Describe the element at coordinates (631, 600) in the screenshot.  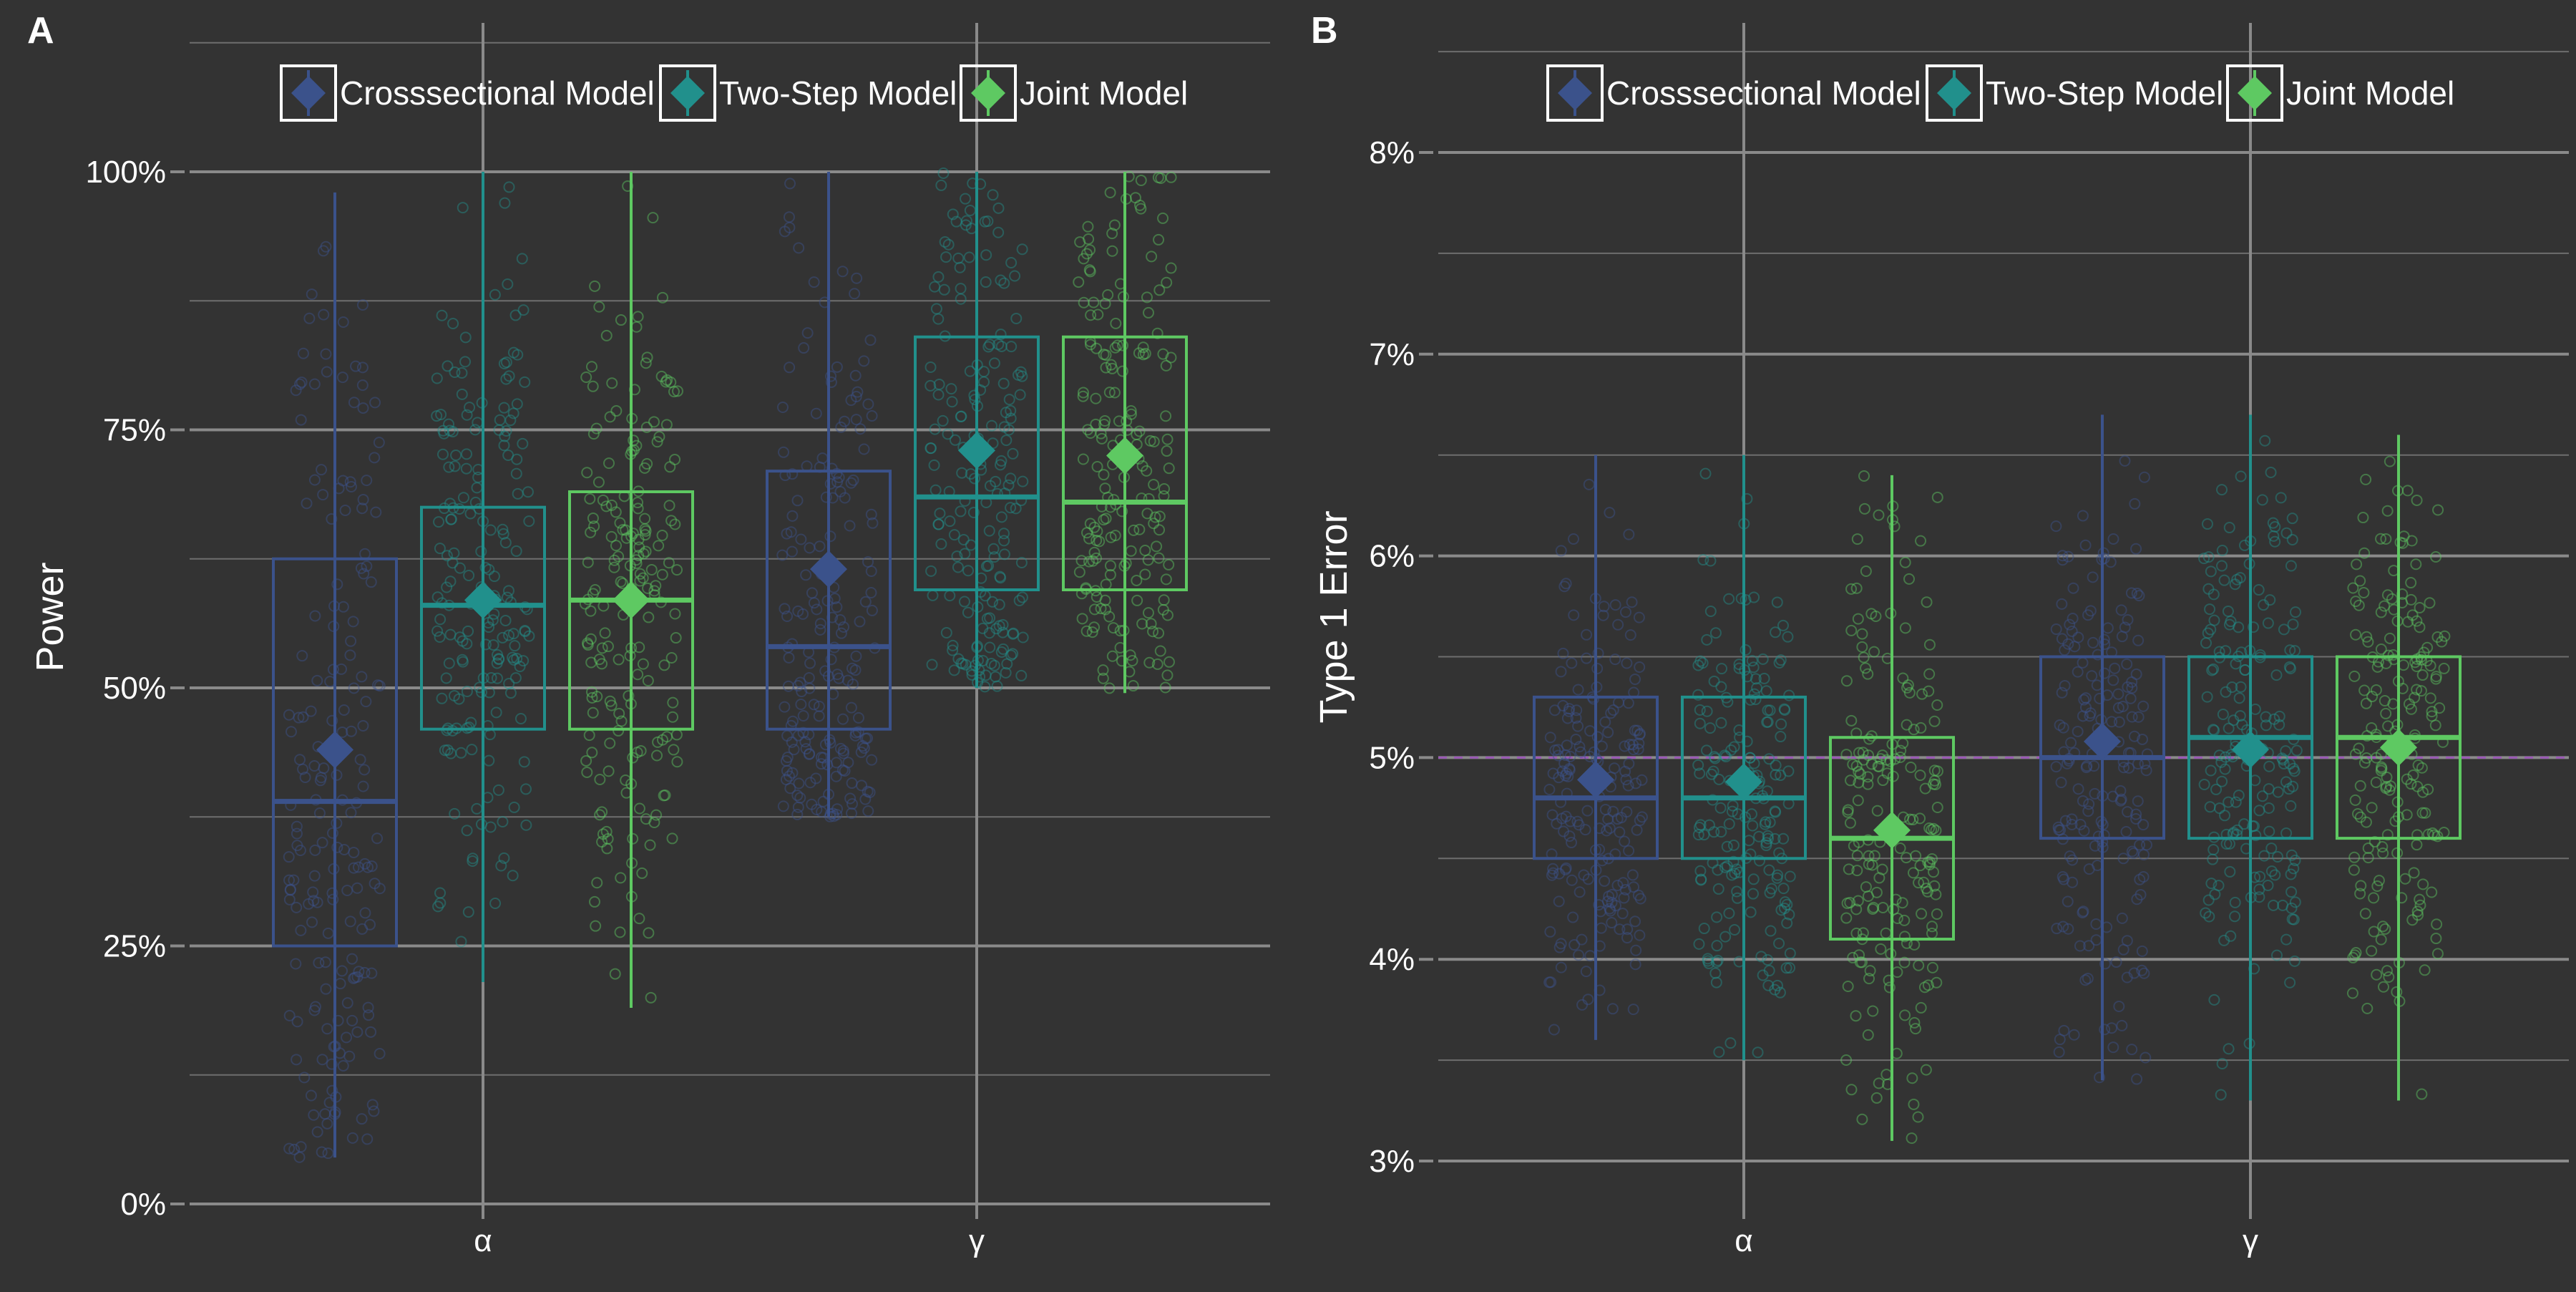
I see `mean-marker` at that location.